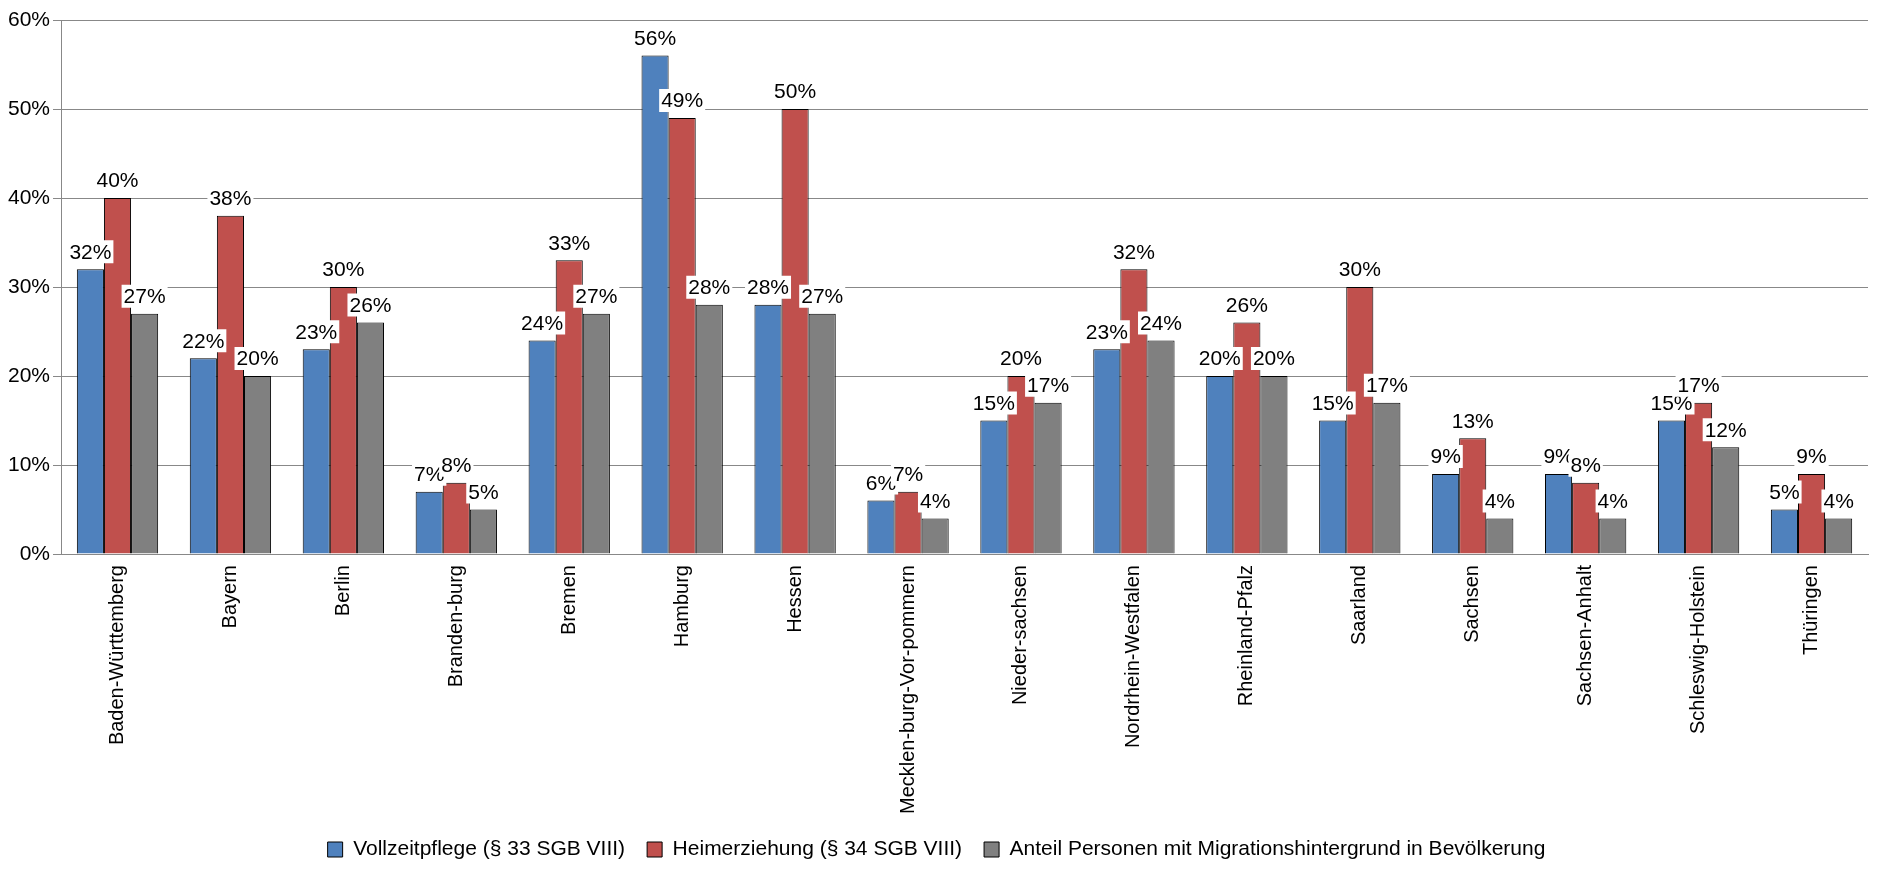 The image size is (1878, 870). I want to click on y-tick-label: 0%, so click(35, 552).